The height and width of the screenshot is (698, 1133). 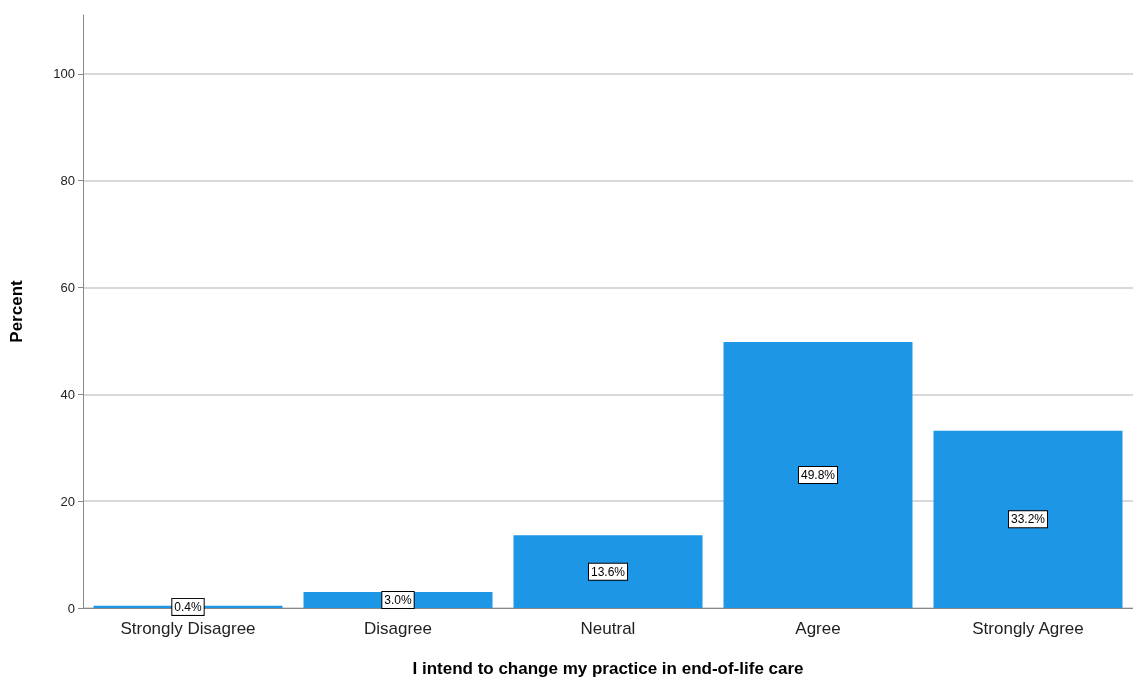 I want to click on data-label: 13.6%, so click(x=608, y=571).